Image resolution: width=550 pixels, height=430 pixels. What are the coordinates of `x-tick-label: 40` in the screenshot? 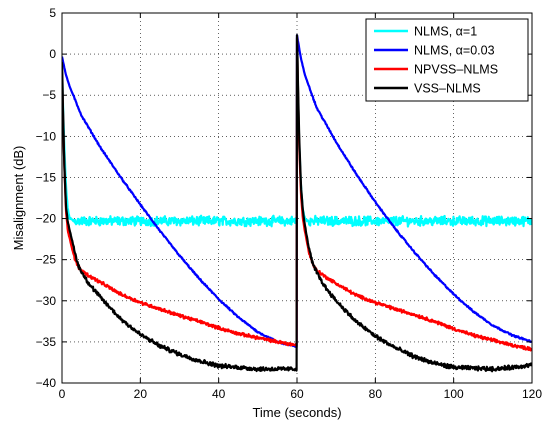 It's located at (219, 394).